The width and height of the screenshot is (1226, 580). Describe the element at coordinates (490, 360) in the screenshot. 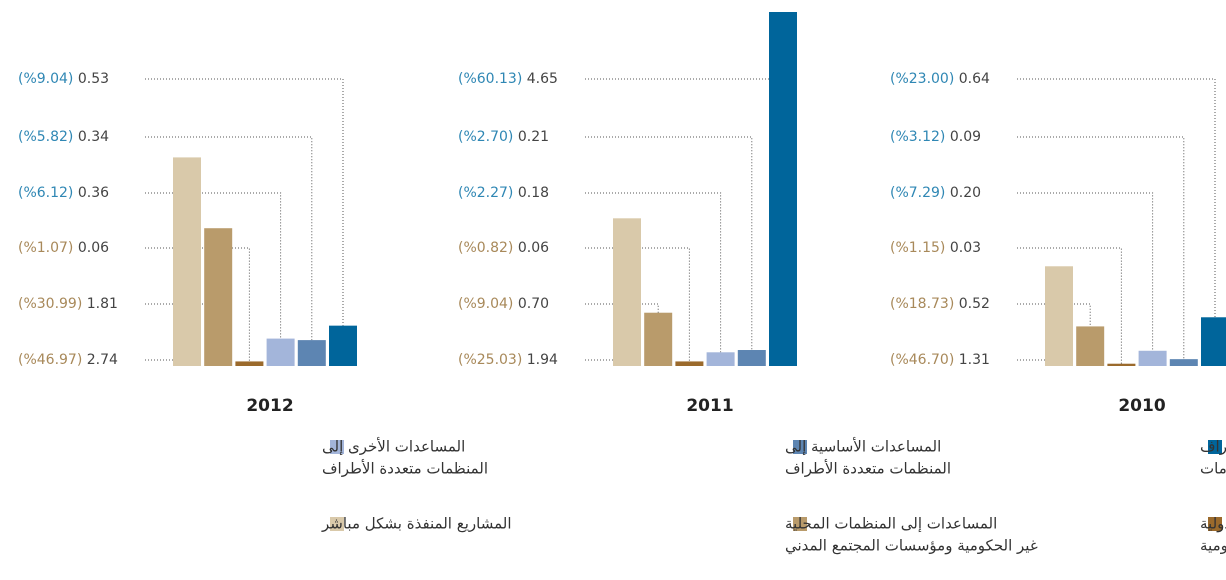

I see `share-label: (%25.03)` at that location.